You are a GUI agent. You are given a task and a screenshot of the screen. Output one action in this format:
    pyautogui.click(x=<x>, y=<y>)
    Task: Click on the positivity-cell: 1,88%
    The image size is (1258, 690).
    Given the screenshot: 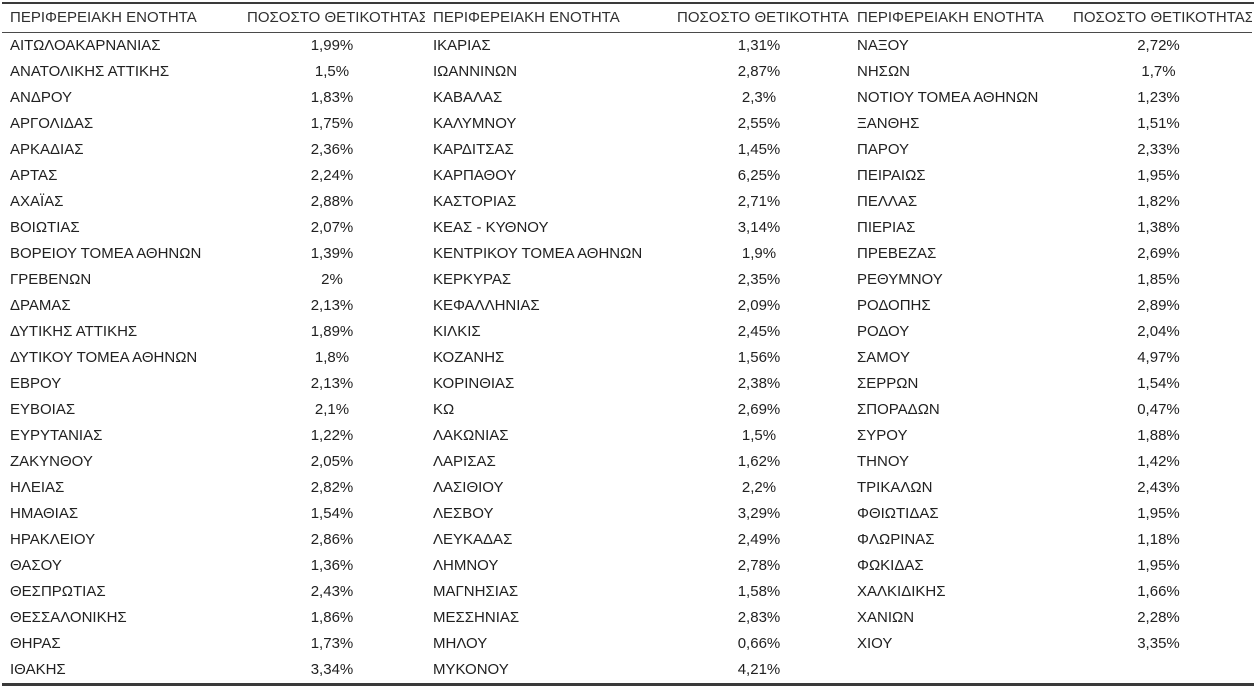 What is the action you would take?
    pyautogui.click(x=1158, y=435)
    